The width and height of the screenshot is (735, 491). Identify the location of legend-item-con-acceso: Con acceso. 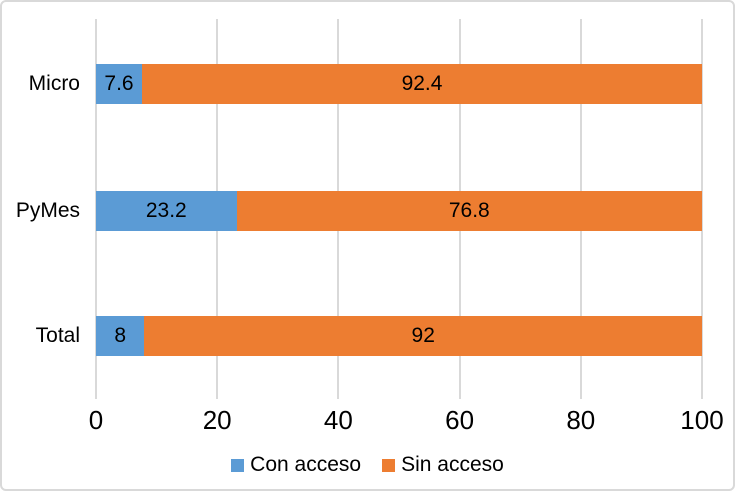
(296, 465).